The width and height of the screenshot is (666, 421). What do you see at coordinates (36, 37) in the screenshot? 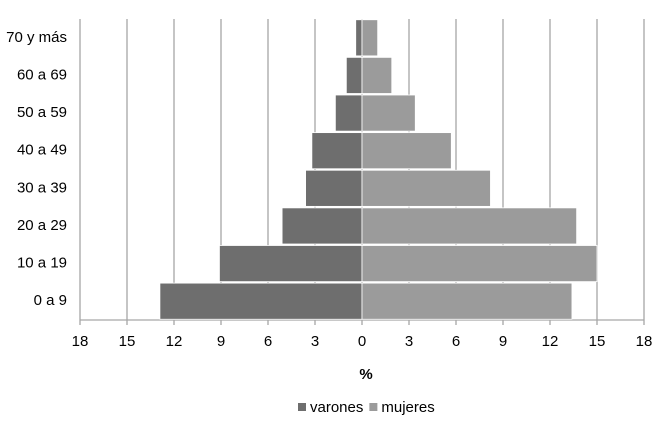
I see `y-tick-label: 70 y más` at bounding box center [36, 37].